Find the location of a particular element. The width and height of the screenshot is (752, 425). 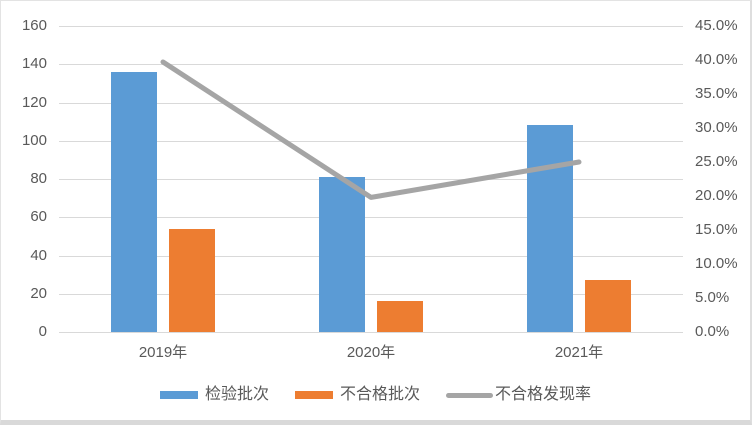

left-axis-tick-label: 120 is located at coordinates (34, 102).